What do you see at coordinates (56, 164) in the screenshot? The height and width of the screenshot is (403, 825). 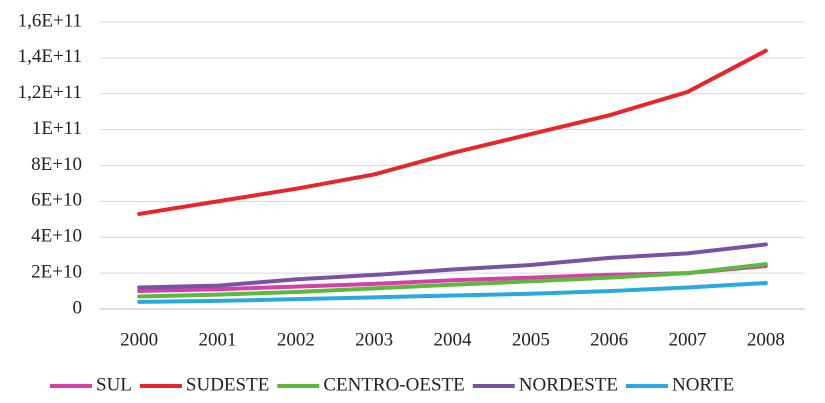 I see `y-tick-label: 8E+10` at bounding box center [56, 164].